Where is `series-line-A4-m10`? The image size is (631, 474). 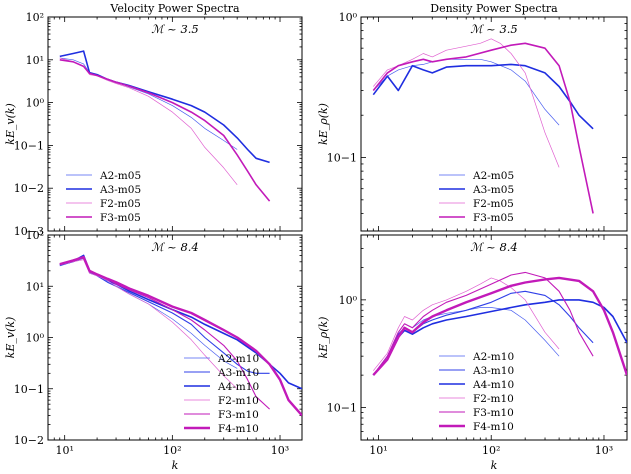
series-line-A4-m10 is located at coordinates (499, 337).